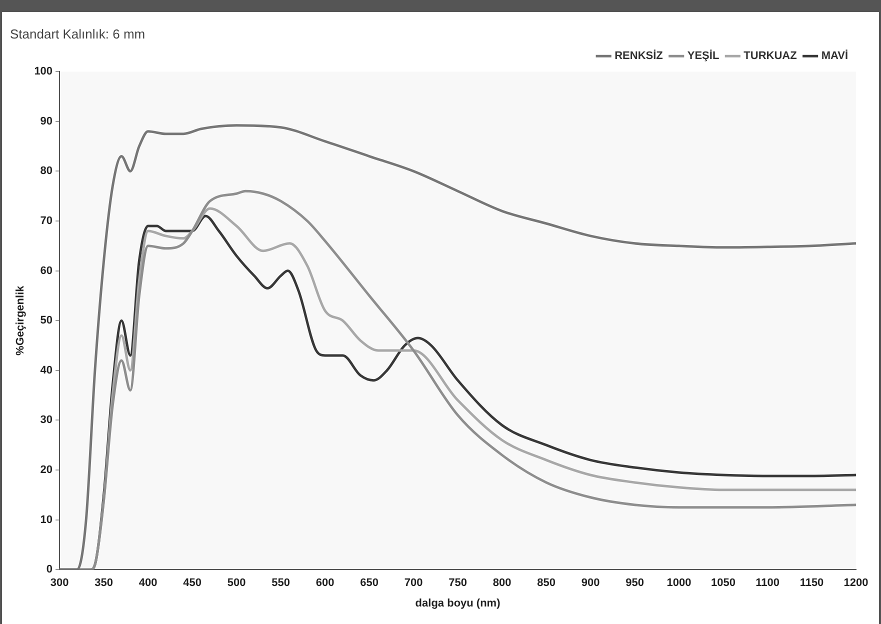 Image resolution: width=881 pixels, height=624 pixels. I want to click on legend-label: YEŞİL, so click(703, 55).